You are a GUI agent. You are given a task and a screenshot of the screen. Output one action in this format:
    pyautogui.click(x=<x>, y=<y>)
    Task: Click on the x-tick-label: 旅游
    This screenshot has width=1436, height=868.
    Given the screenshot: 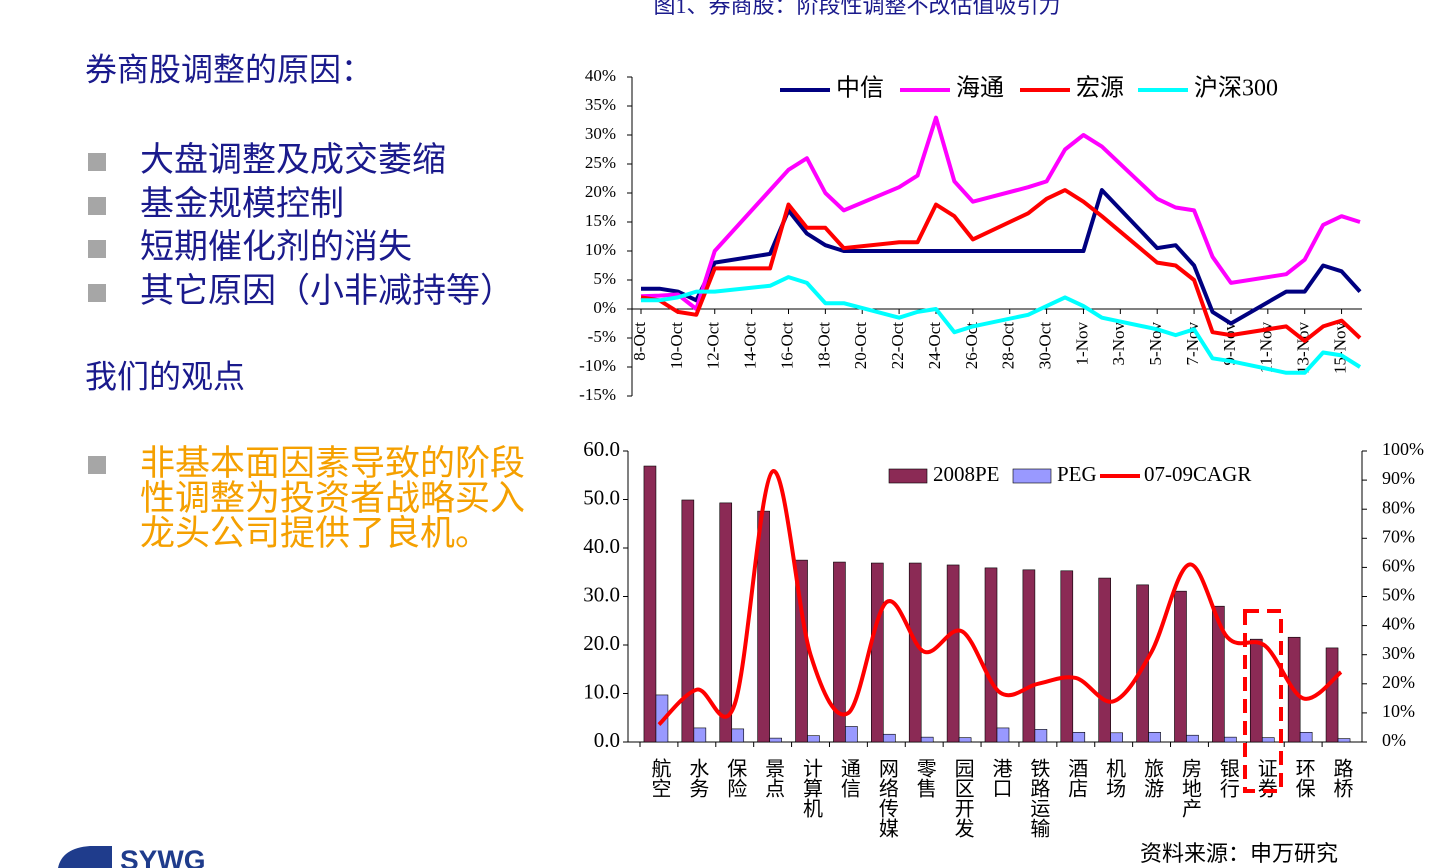 What is the action you would take?
    pyautogui.click(x=1152, y=778)
    